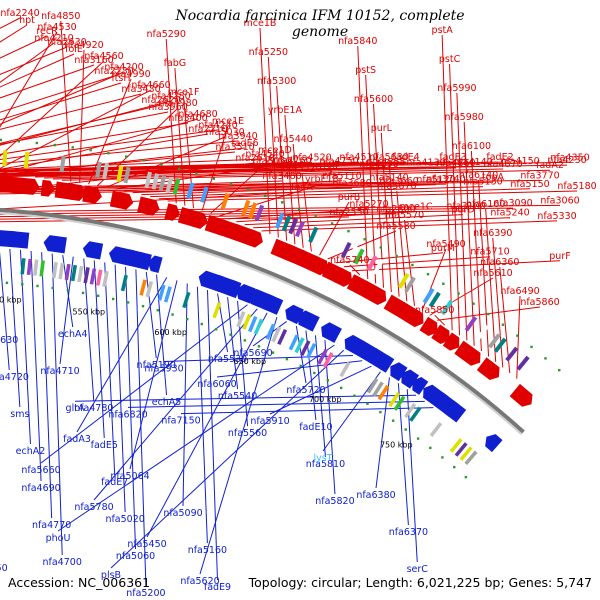 This screenshot has width=600, height=600. Describe the element at coordinates (228, 121) in the screenshot. I see `forward-gene-label: mce1E` at that location.